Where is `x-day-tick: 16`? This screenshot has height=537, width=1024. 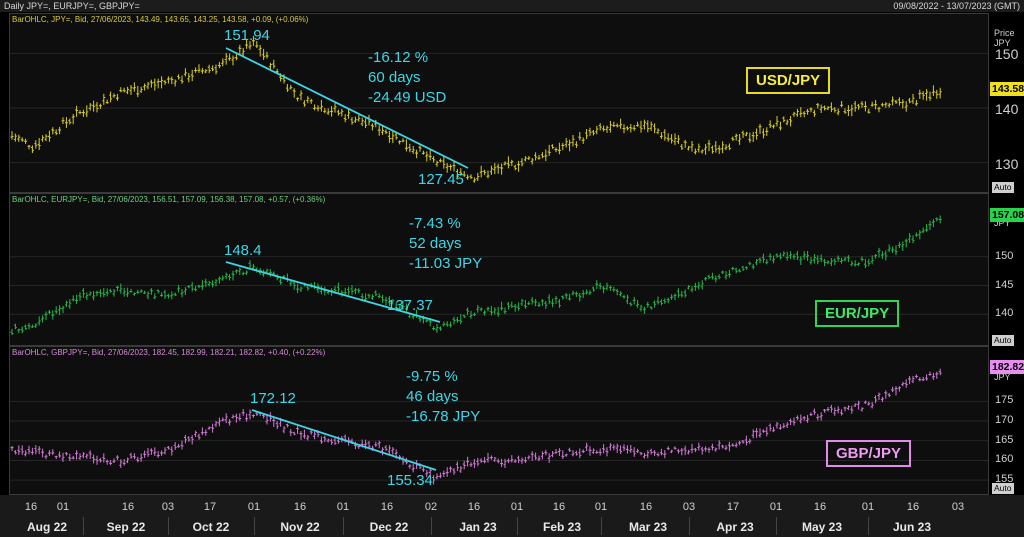 x-day-tick: 16 is located at coordinates (387, 507).